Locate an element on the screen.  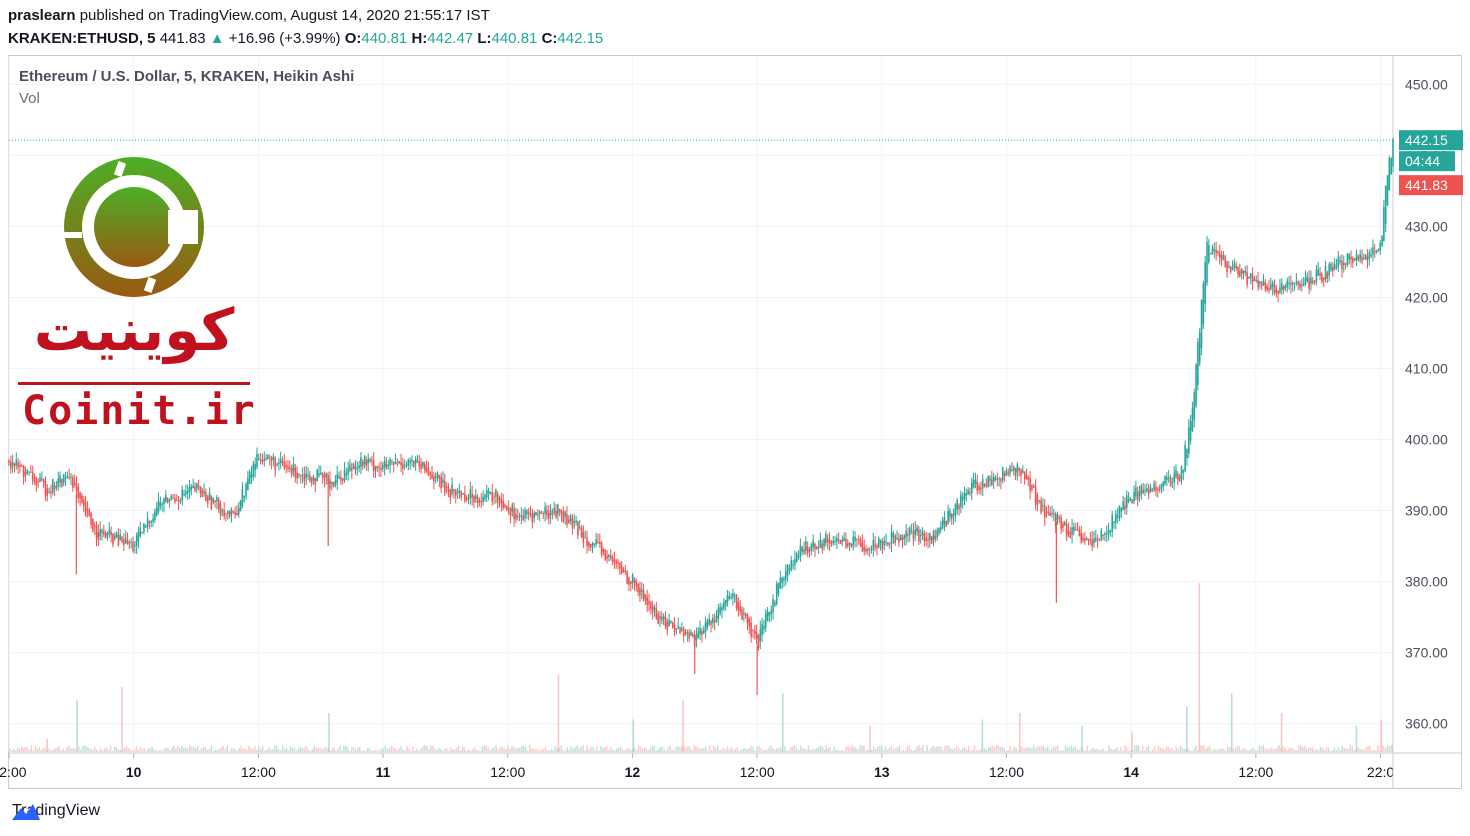
author-name: praslearn is located at coordinates (42, 15).